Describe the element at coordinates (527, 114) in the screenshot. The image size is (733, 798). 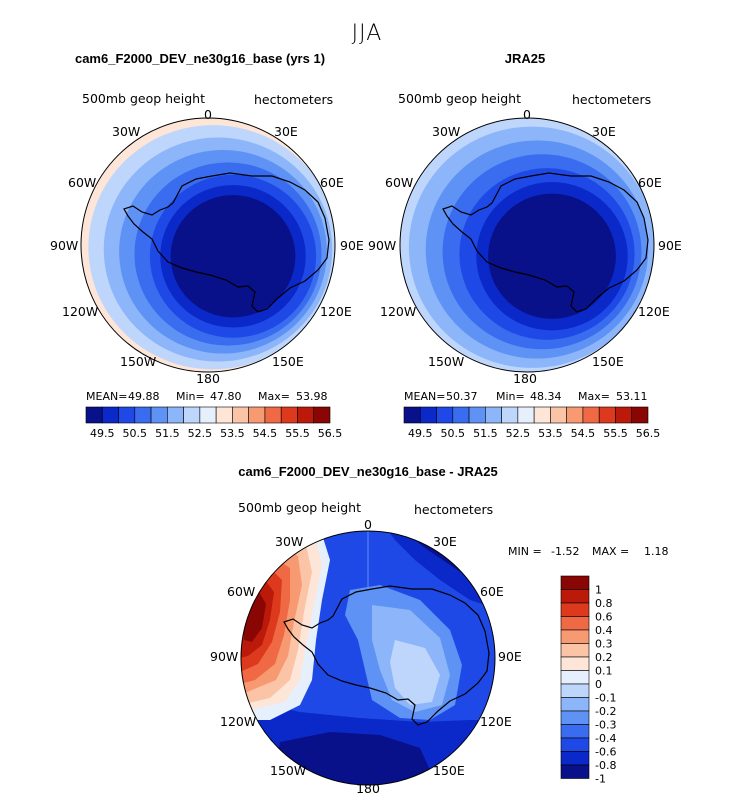
I see `lon-label: 0` at that location.